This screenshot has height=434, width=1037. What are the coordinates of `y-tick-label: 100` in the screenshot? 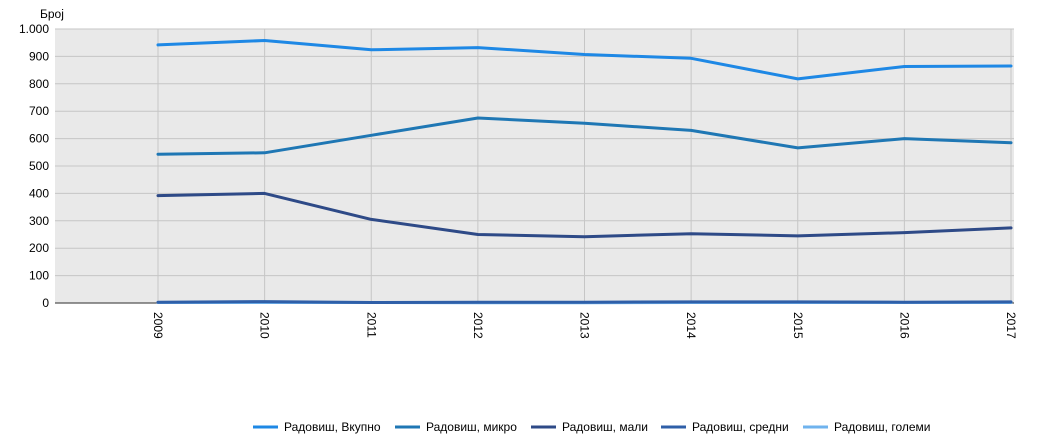 It's located at (39, 276).